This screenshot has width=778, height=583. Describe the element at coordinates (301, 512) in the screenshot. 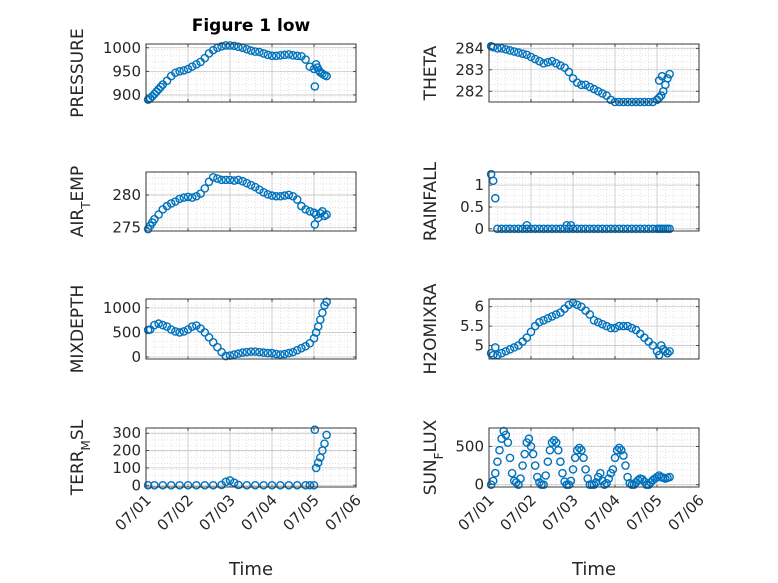

I see `x-tick-label: 07/05` at that location.